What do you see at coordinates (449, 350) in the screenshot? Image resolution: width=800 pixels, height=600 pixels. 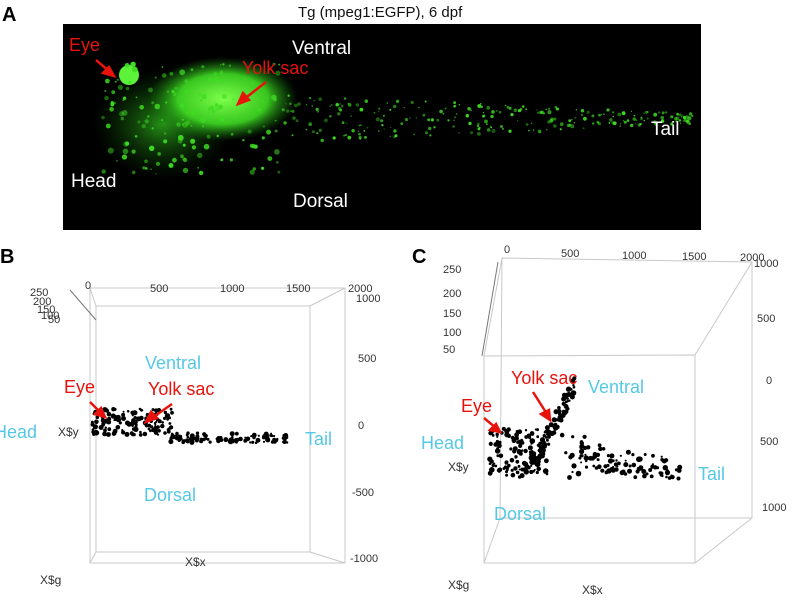 I see `panel-c-z-tick: 50` at bounding box center [449, 350].